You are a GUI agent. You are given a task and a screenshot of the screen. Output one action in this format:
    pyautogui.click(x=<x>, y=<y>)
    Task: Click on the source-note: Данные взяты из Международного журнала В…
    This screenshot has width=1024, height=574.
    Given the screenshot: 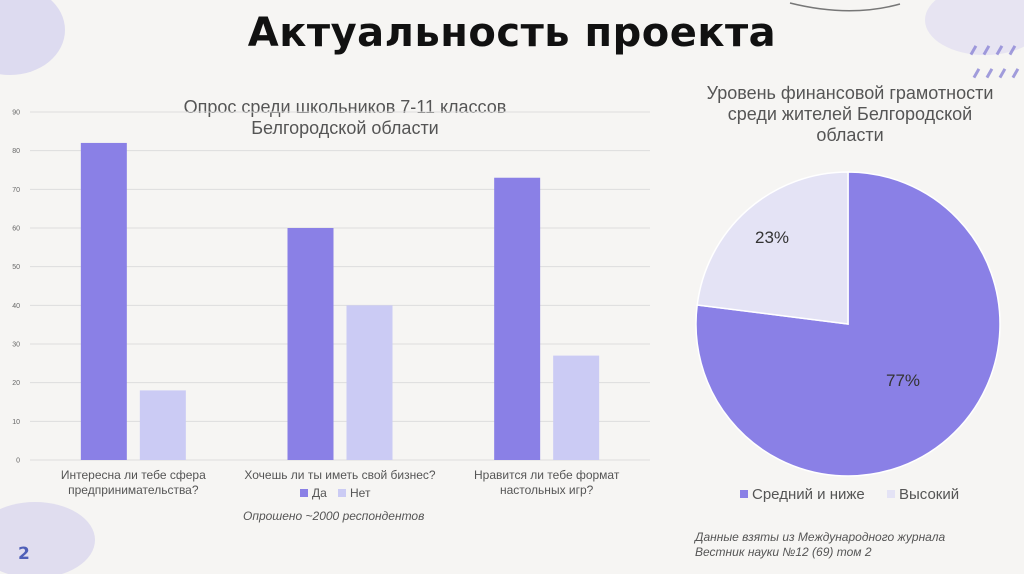 What is the action you would take?
    pyautogui.click(x=820, y=544)
    